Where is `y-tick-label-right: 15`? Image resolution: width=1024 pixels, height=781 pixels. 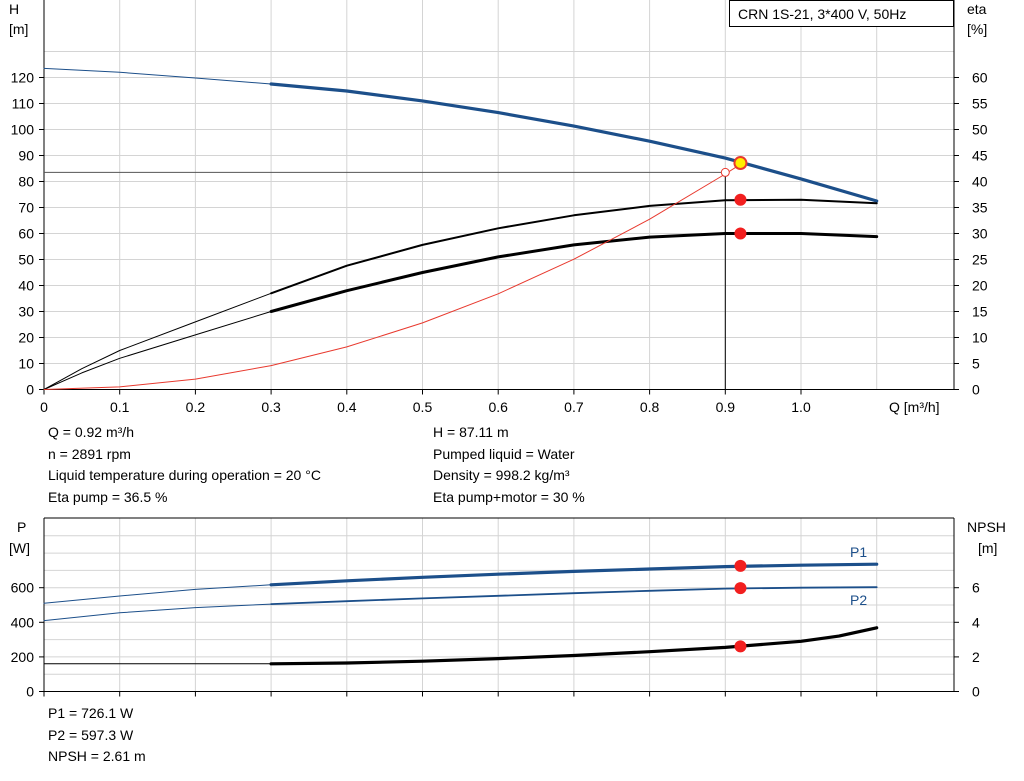 y-tick-label-right: 15 is located at coordinates (980, 312).